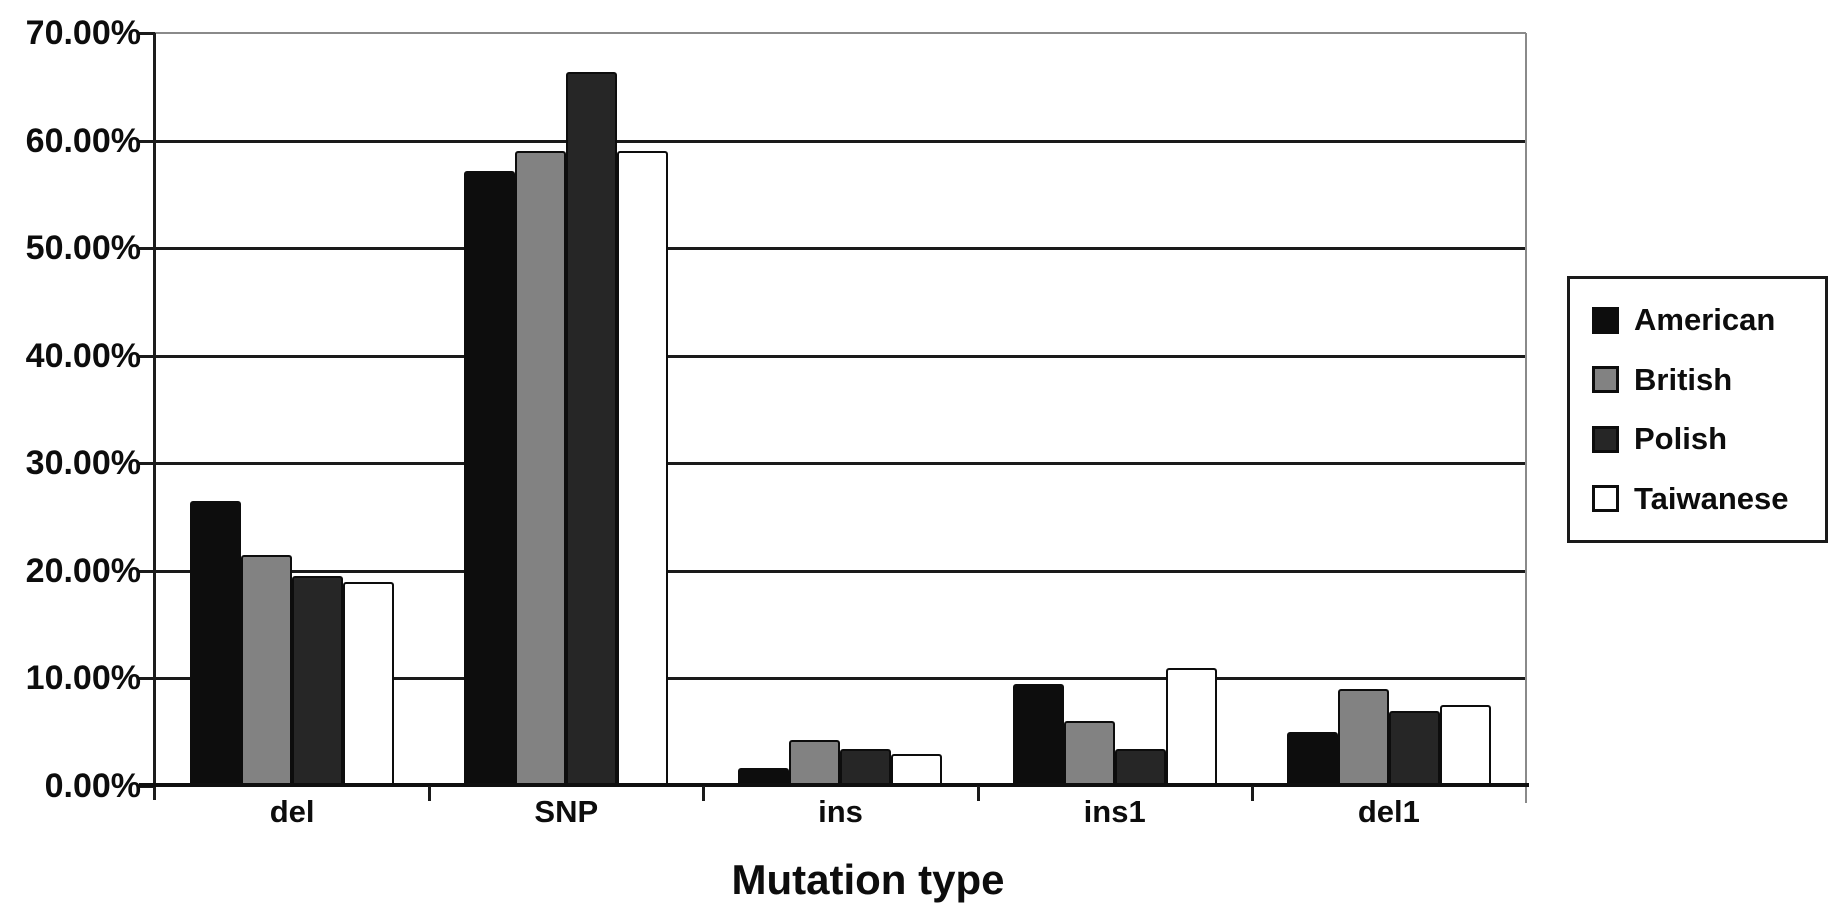 The image size is (1843, 913). Describe the element at coordinates (83, 678) in the screenshot. I see `y-axis-label-10.00: 10.00%` at that location.